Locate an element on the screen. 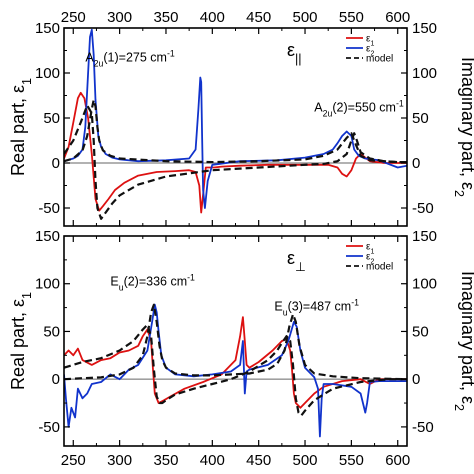 This screenshot has width=474, height=474. x-tick-label-bottom: 250 is located at coordinates (73, 460).